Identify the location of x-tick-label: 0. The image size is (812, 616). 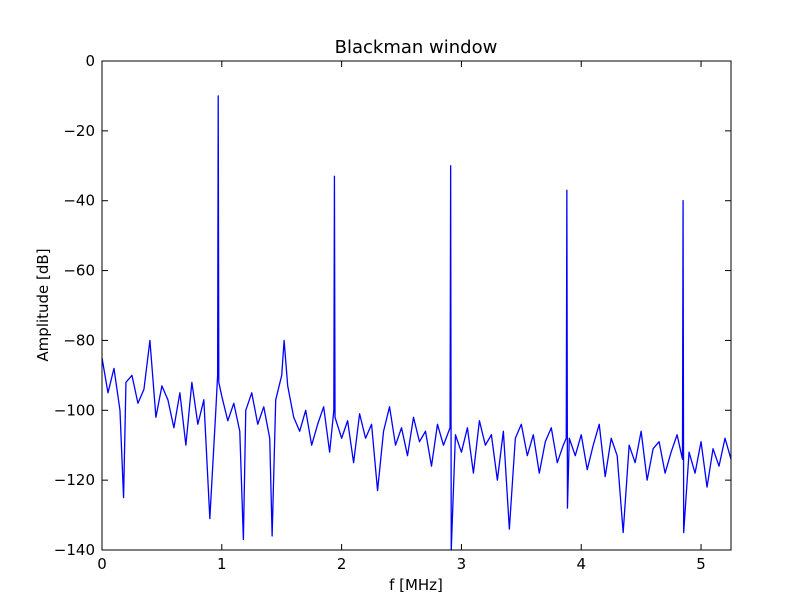
(102, 564).